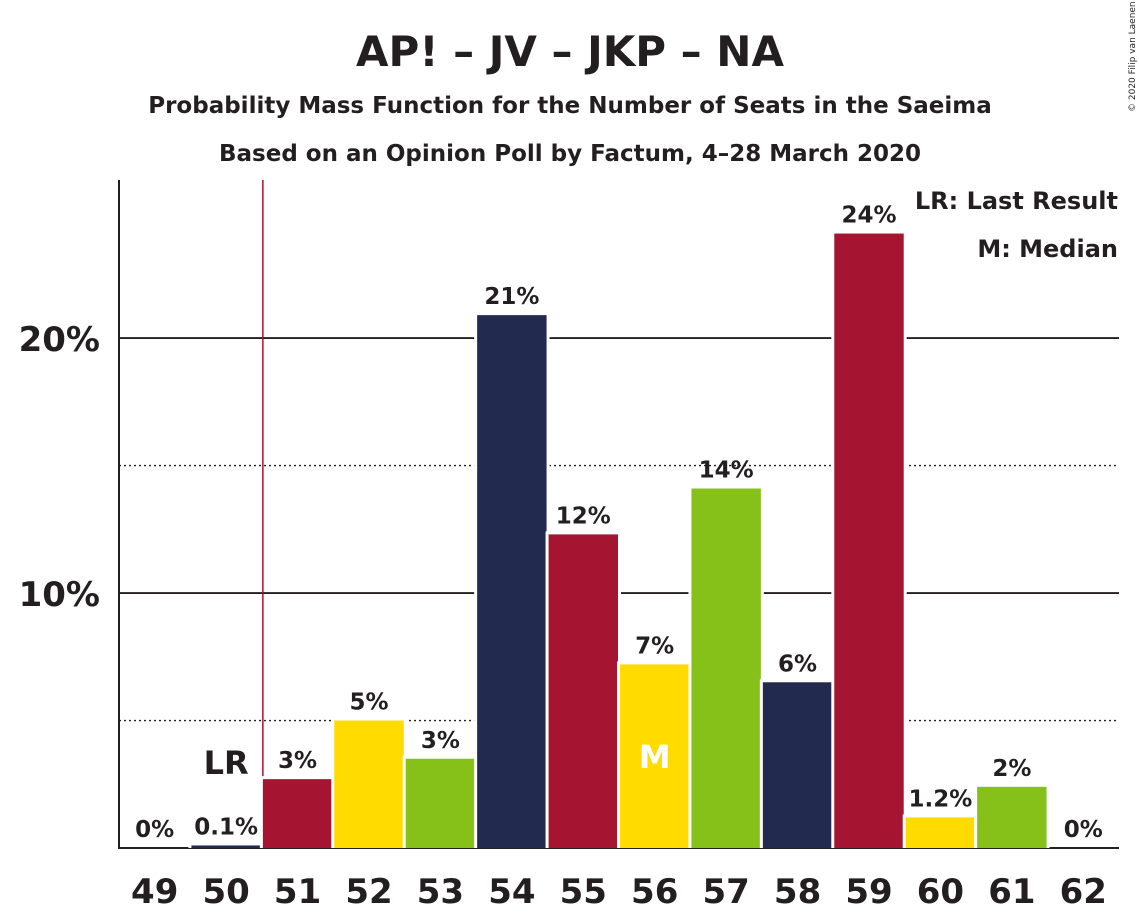  I want to click on x-tick-label: 50, so click(225, 892).